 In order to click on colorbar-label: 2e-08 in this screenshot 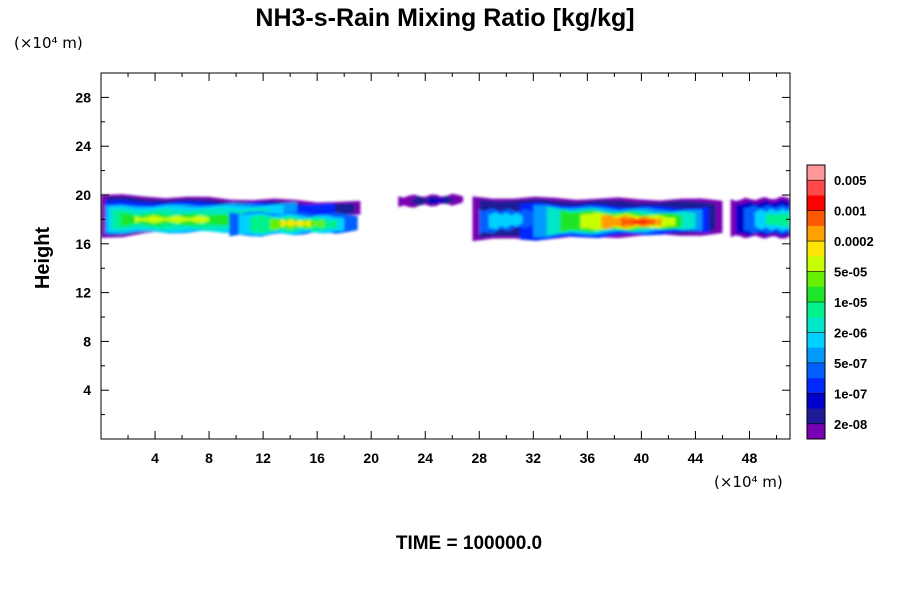, I will do `click(850, 424)`.